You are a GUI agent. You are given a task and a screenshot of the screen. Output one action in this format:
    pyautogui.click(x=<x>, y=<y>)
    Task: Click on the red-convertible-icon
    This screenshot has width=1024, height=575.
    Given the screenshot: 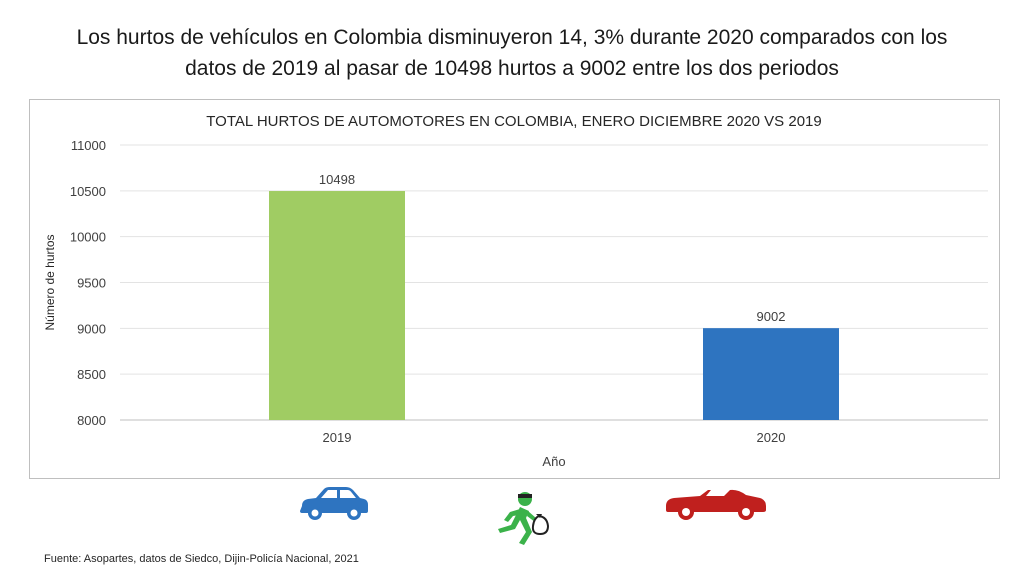 What is the action you would take?
    pyautogui.click(x=716, y=504)
    